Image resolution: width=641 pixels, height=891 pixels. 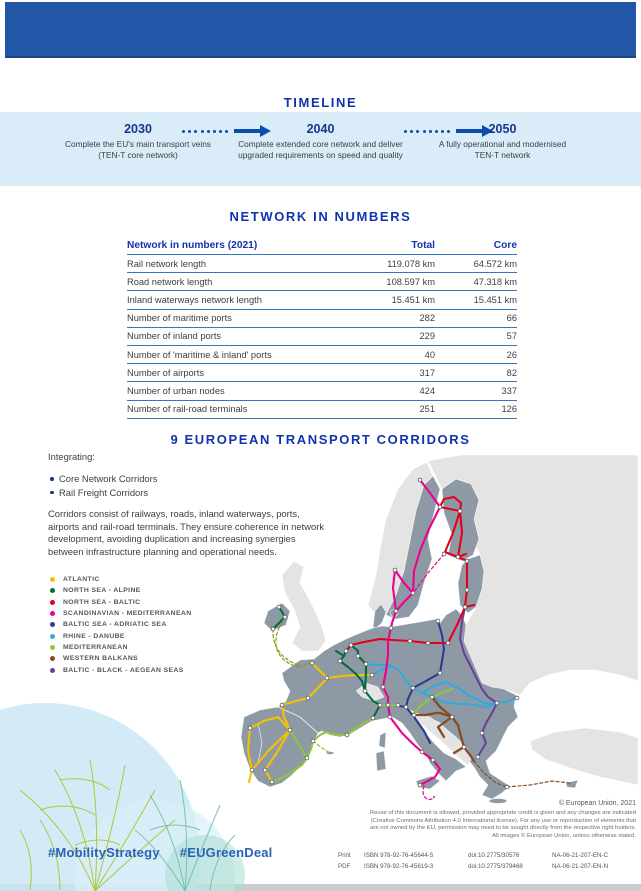 What do you see at coordinates (189, 493) in the screenshot?
I see `bullet-item: Rail Freight Corridors` at bounding box center [189, 493].